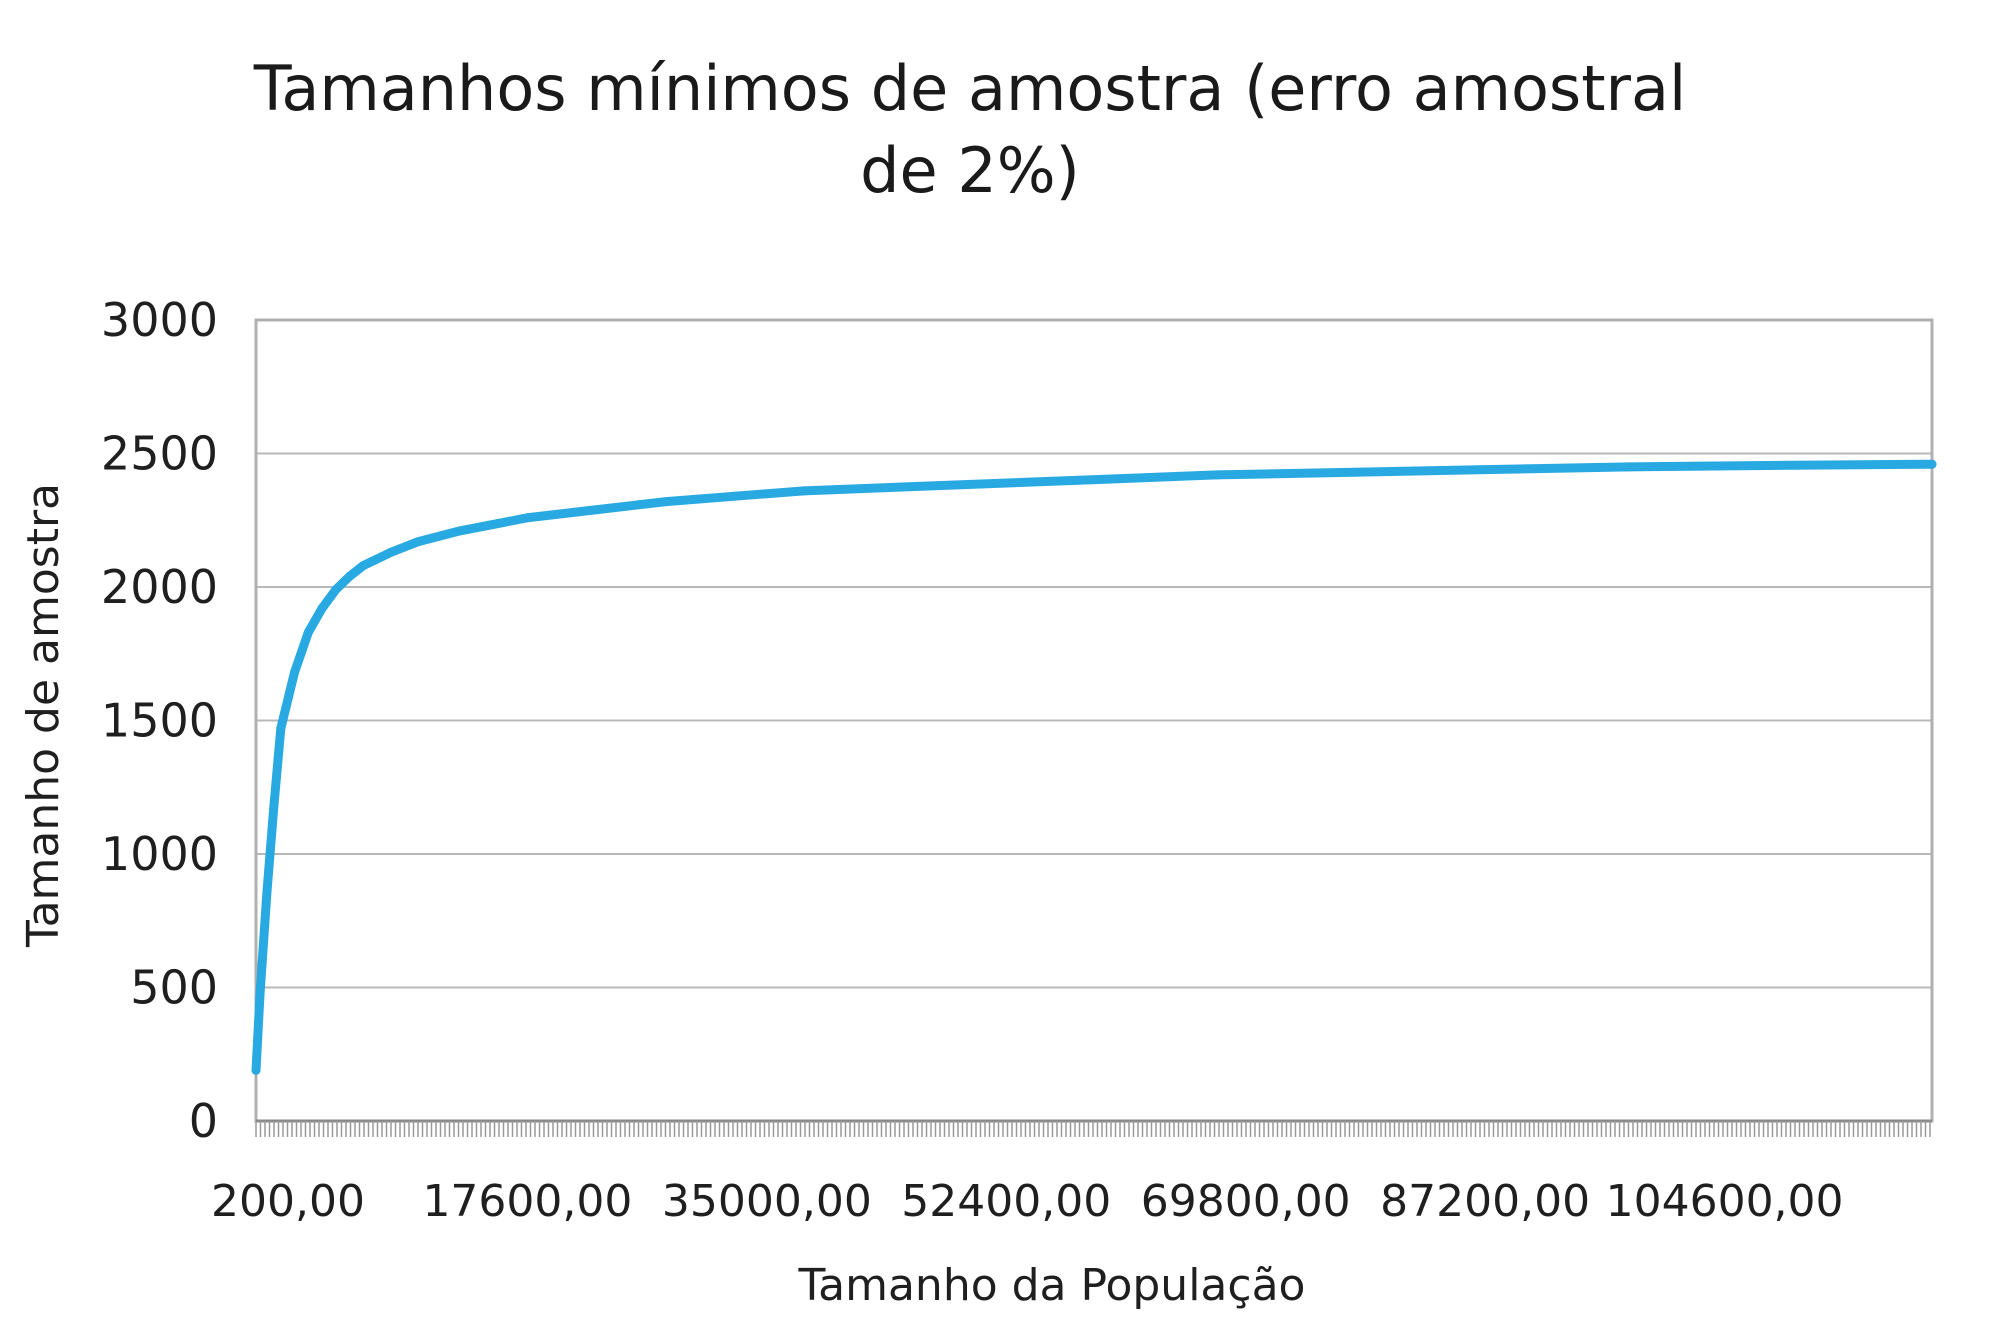 The image size is (2000, 1319). Describe the element at coordinates (970, 170) in the screenshot. I see `chart-title-line-2: de 2%)` at that location.